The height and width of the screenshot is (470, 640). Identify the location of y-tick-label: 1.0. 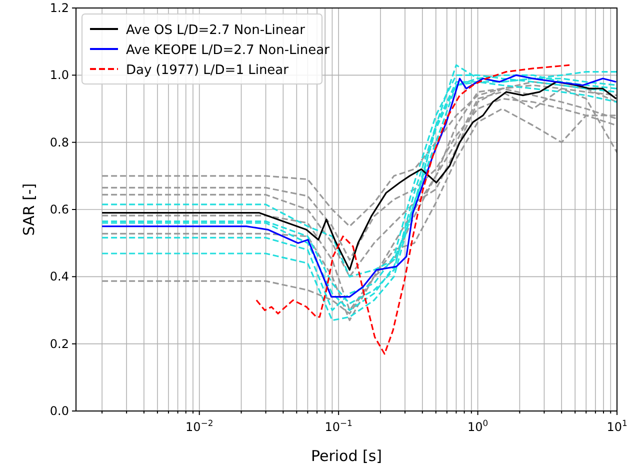
(59, 75).